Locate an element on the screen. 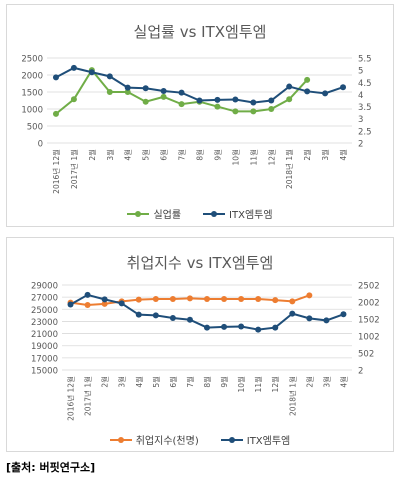 The width and height of the screenshot is (403, 495). y-right-tick-label: 2502 is located at coordinates (369, 287).